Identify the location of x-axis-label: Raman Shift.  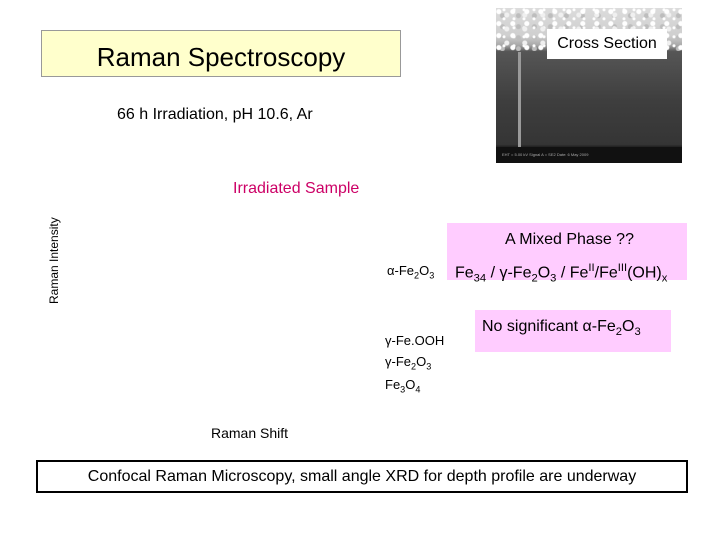
(250, 433).